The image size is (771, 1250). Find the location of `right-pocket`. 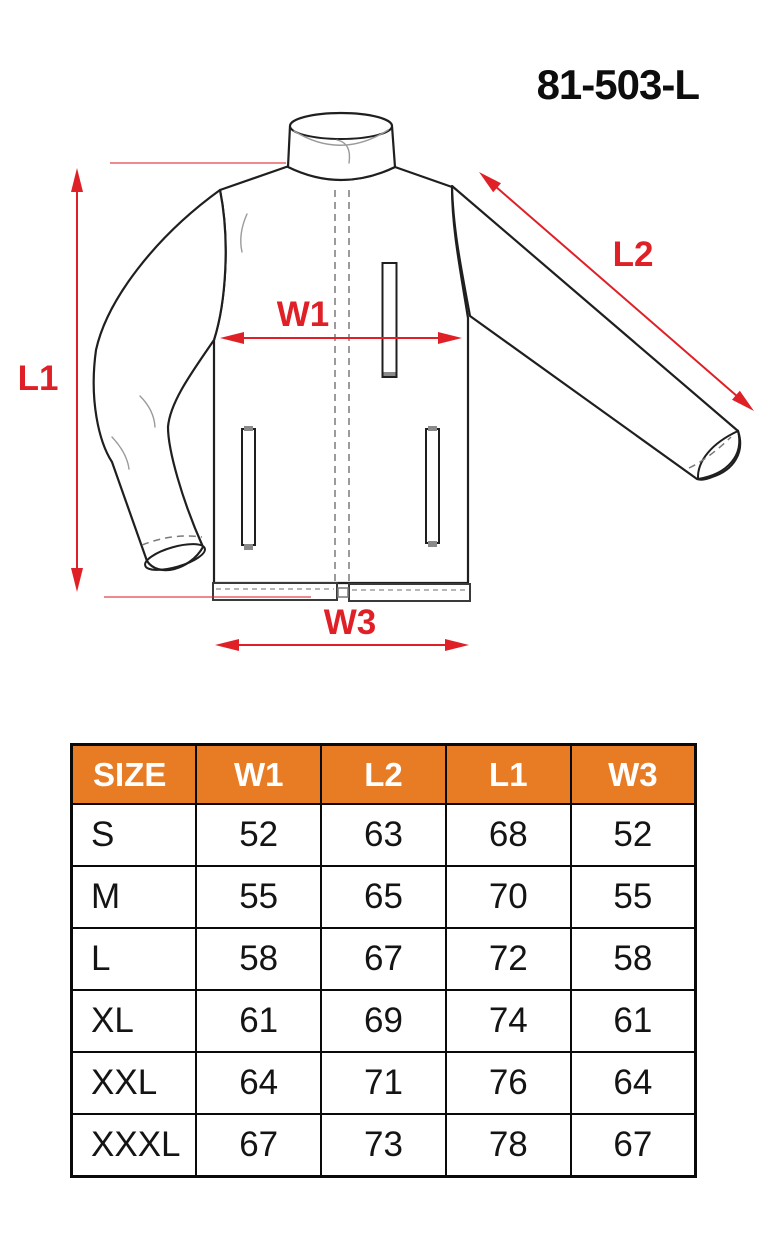

right-pocket is located at coordinates (432, 486).